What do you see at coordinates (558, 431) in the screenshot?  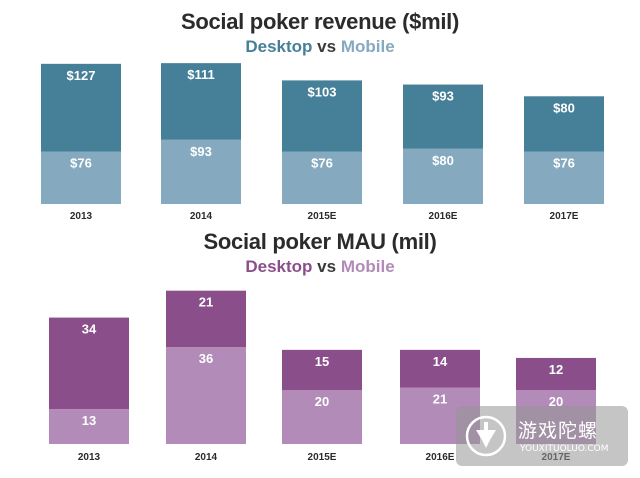 I see `watermark-brand-name: 游戏陀螺` at bounding box center [558, 431].